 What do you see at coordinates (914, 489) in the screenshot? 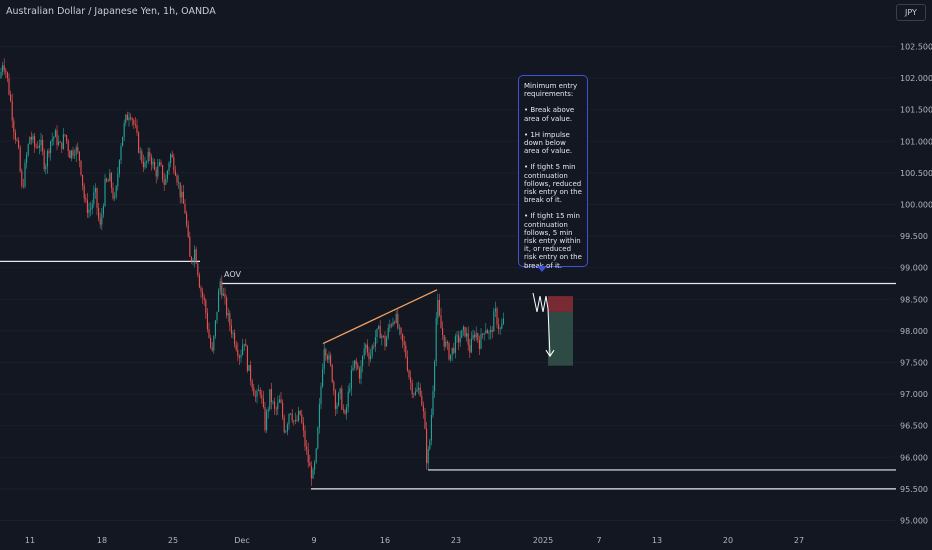
I see `y-tick-label: 95.500` at bounding box center [914, 489].